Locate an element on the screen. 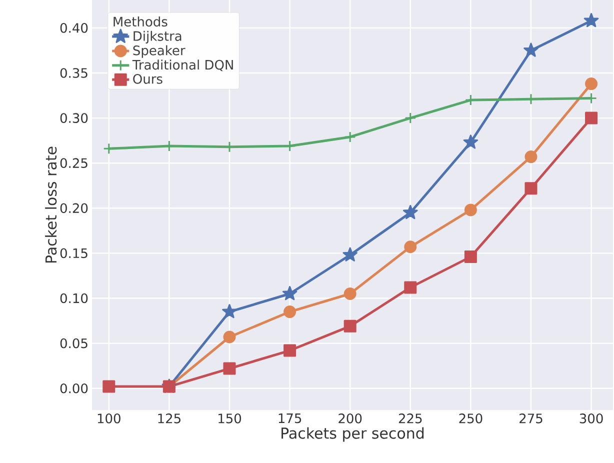 Image resolution: width=614 pixels, height=463 pixels. x-tick-label: 100 is located at coordinates (109, 419).